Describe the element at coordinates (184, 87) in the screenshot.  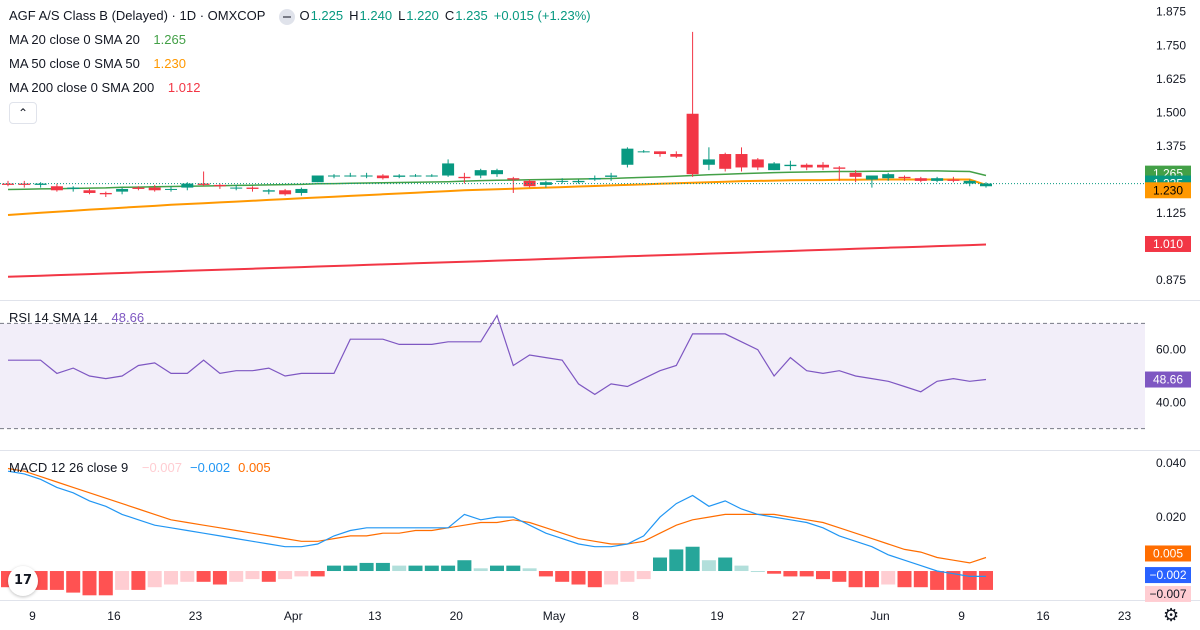
I see `ma200-value: 1.012` at that location.